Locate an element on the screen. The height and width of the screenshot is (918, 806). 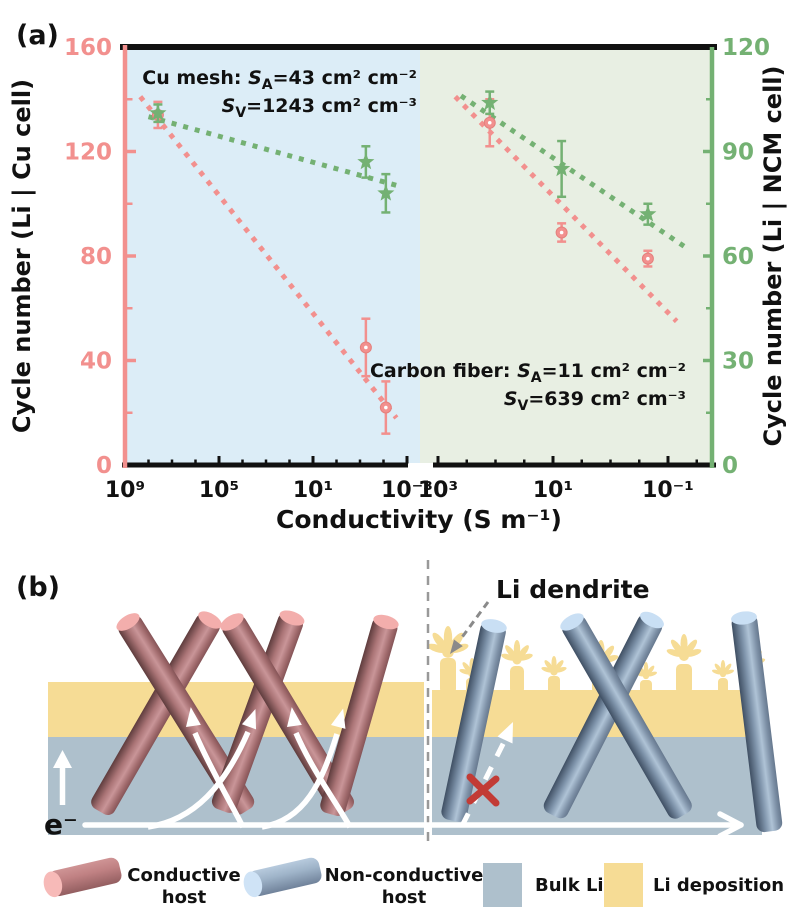
legend-label-non-conductive-host-line2: host is located at coordinates (404, 897).